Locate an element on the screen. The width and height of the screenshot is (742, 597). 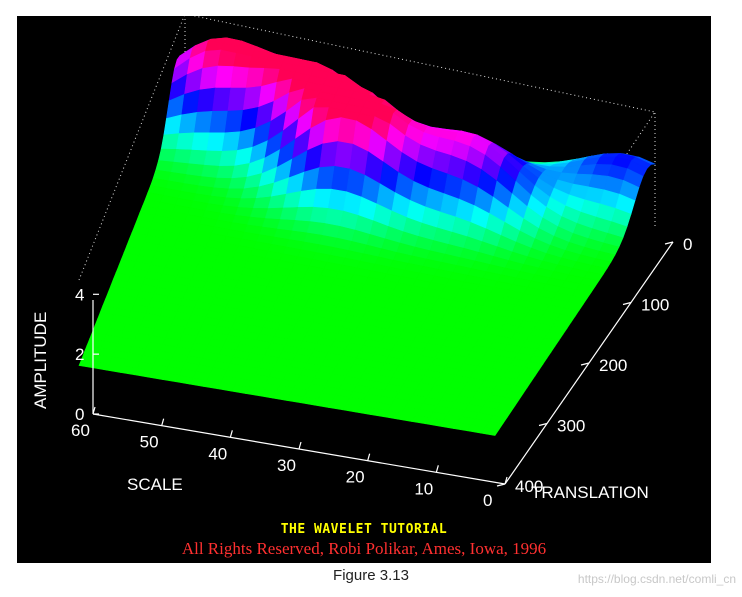
x-tick-label: 0 is located at coordinates (487, 500).